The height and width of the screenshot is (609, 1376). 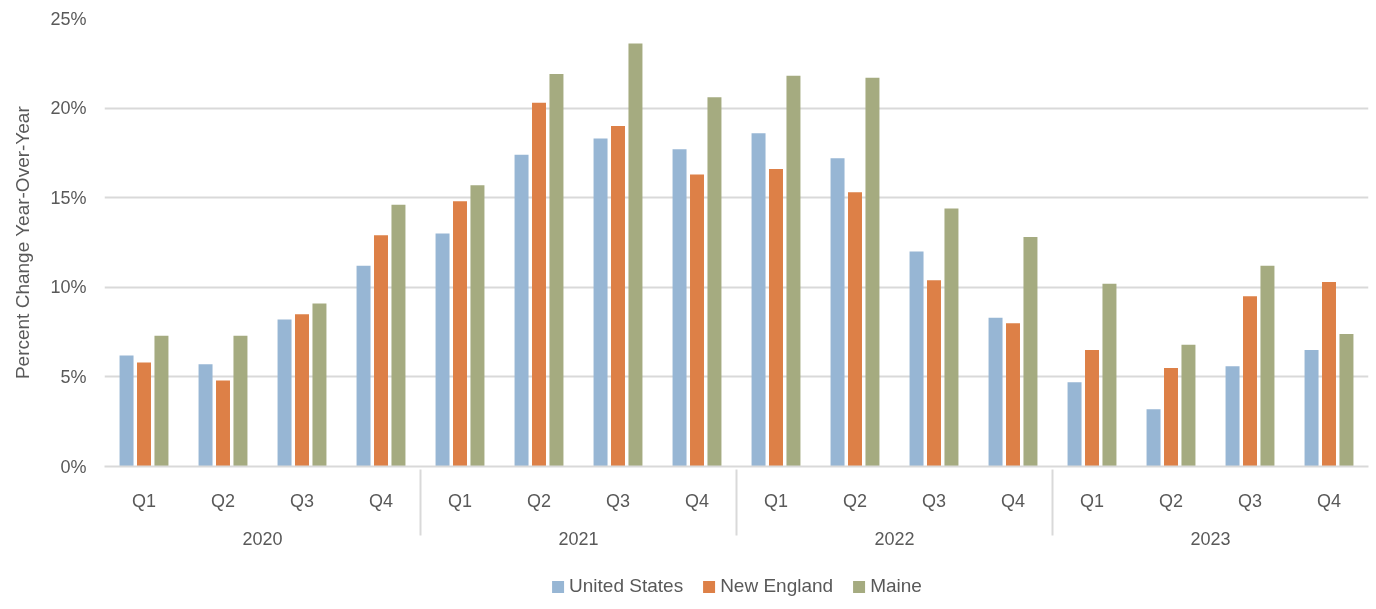 What do you see at coordinates (68, 18) in the screenshot?
I see `y-tick-label: 25%` at bounding box center [68, 18].